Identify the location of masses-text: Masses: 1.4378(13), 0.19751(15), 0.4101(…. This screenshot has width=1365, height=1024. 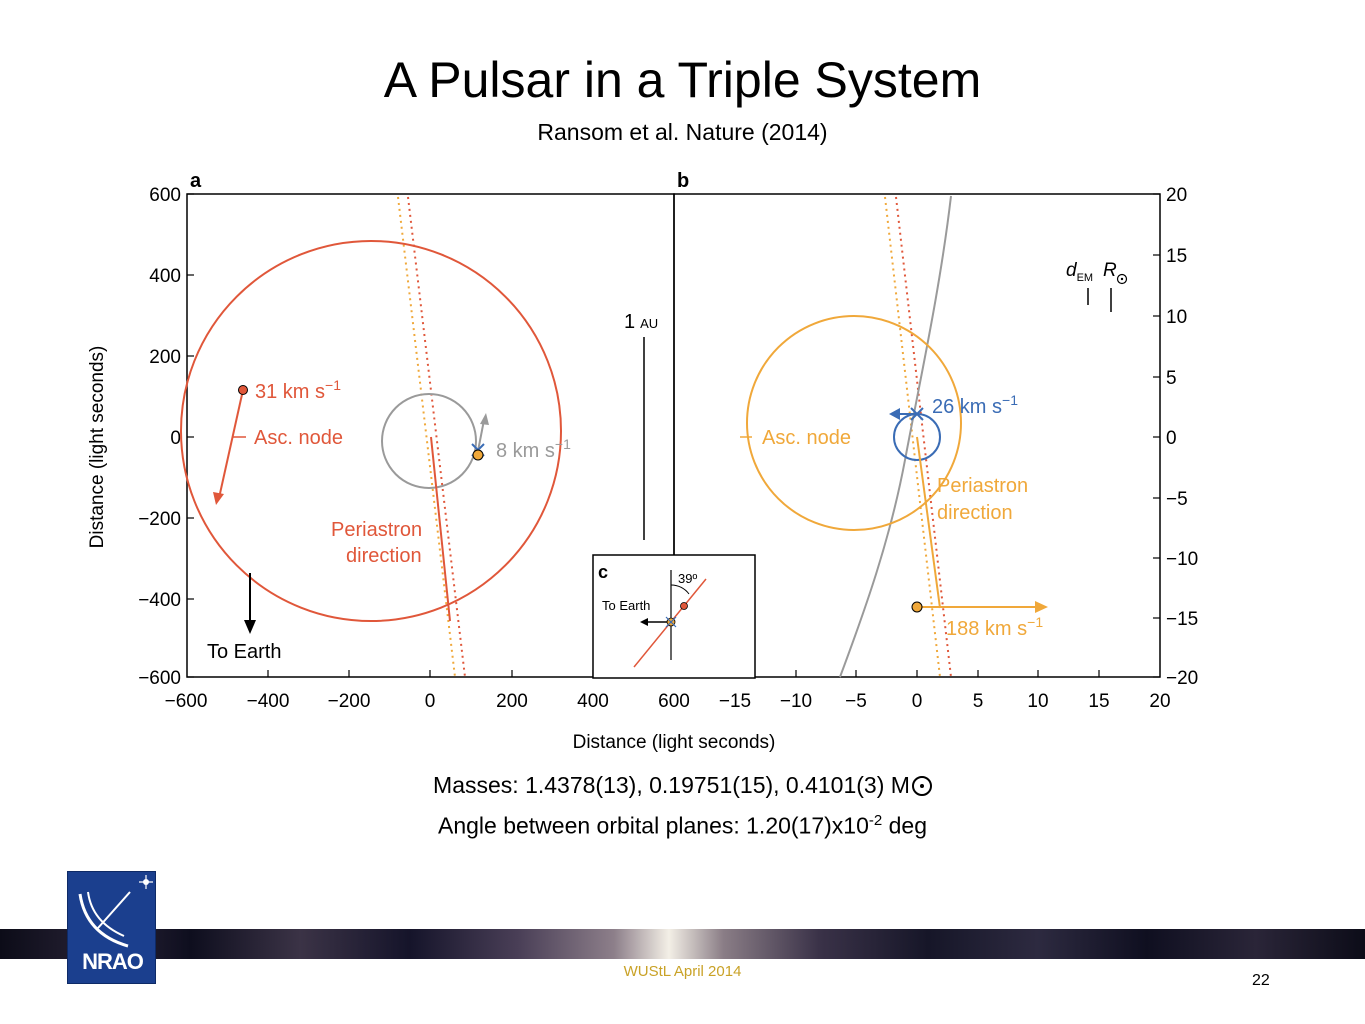
(671, 785).